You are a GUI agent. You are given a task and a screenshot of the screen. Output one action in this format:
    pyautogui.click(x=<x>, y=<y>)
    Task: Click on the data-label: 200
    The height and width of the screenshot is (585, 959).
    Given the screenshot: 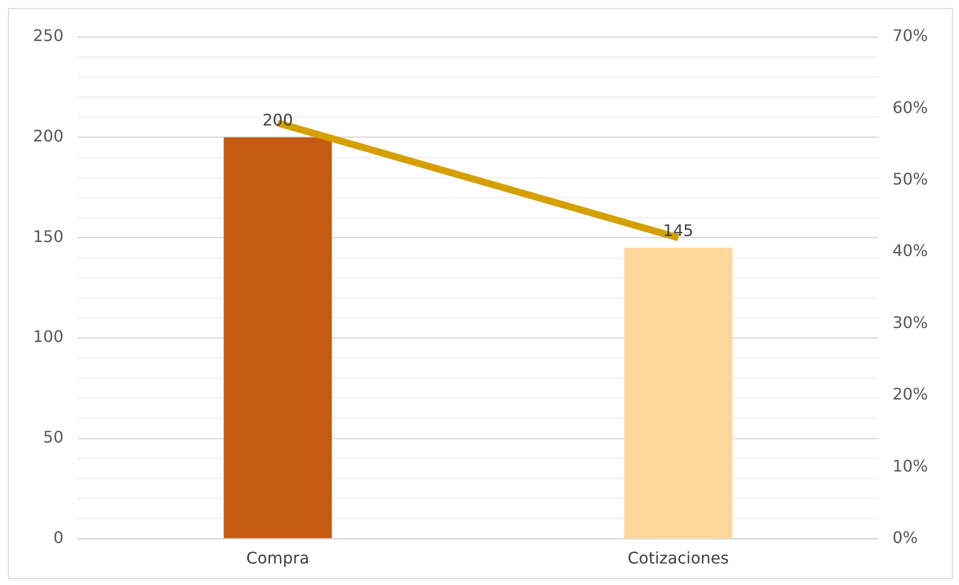 What is the action you would take?
    pyautogui.click(x=278, y=120)
    